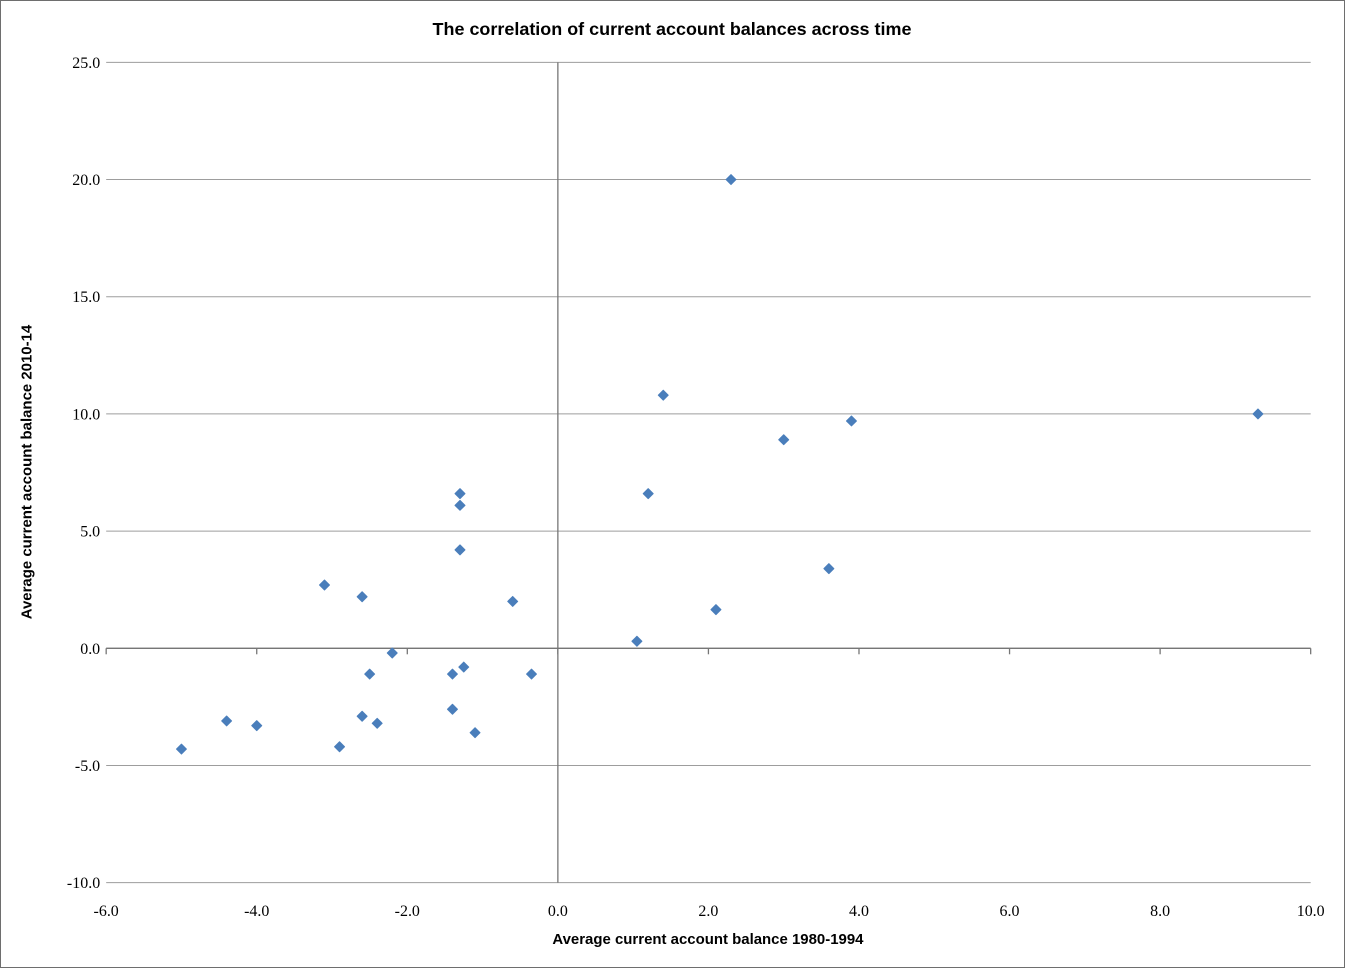 This screenshot has height=968, width=1345. Describe the element at coordinates (83, 883) in the screenshot. I see `y-tick-label: -10.0` at that location.